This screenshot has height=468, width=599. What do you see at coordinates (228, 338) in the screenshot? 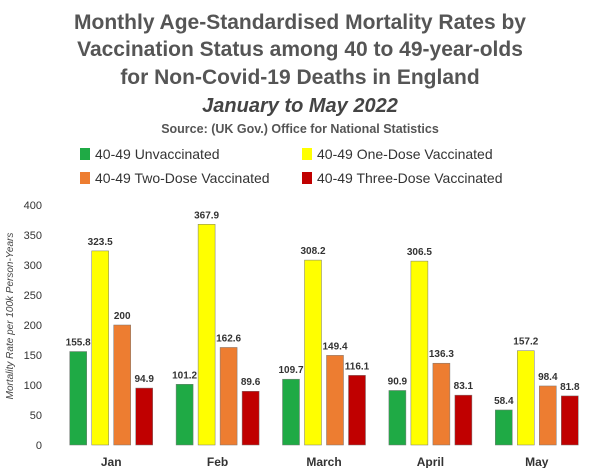
I see `bar-value-label: 162.6` at bounding box center [228, 338].